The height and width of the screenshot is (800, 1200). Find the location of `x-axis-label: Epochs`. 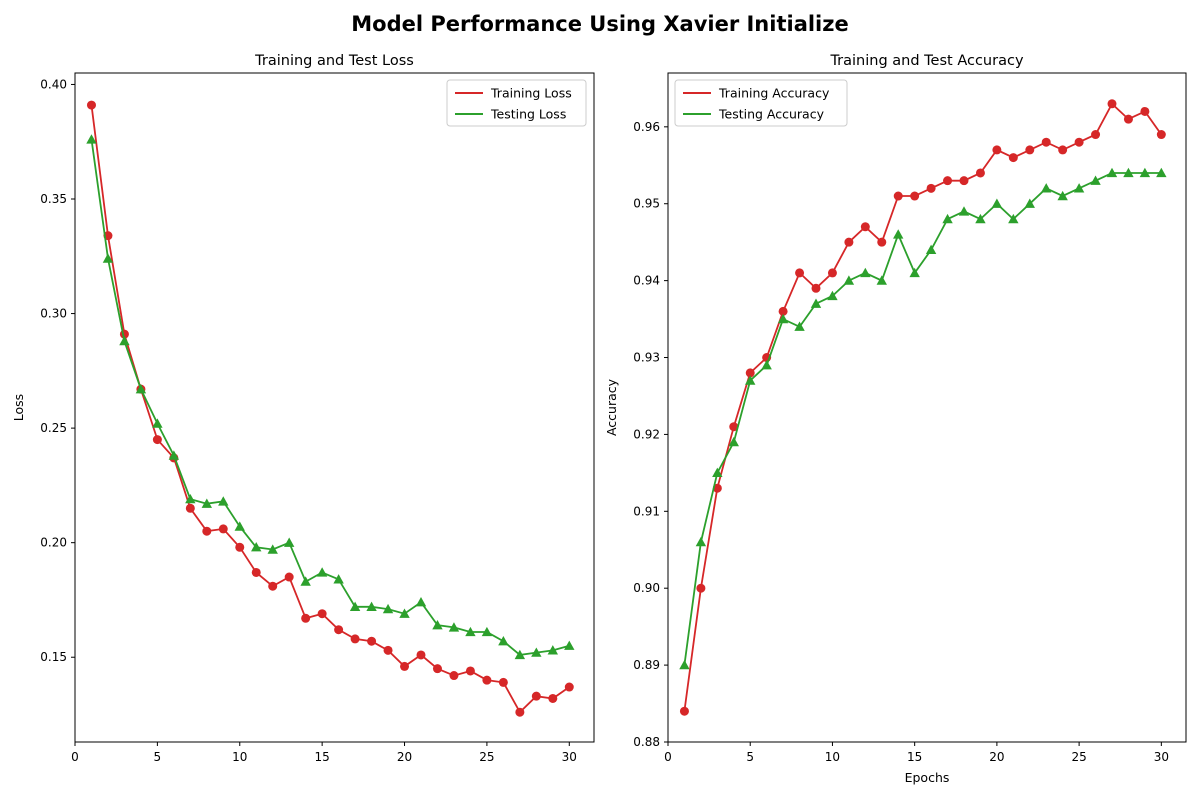

x-axis-label: Epochs is located at coordinates (927, 777).